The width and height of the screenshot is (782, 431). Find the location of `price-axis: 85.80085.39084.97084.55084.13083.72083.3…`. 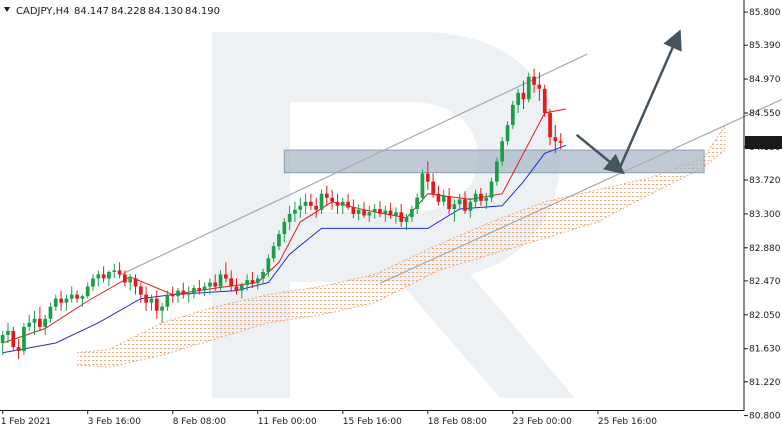

price-axis: 85.80085.39084.97084.55084.13083.72083.3… is located at coordinates (762, 215).